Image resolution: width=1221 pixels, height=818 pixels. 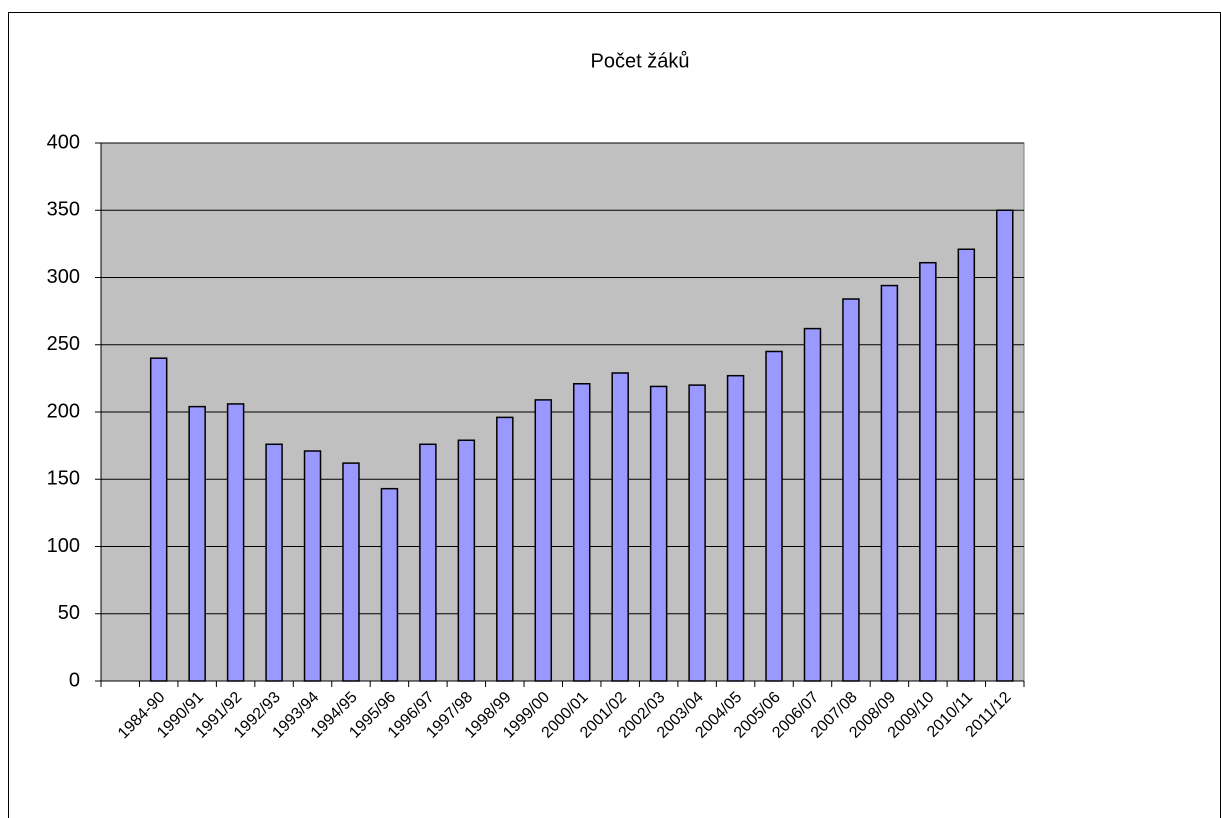 What do you see at coordinates (74, 680) in the screenshot?
I see `y-tick-label: 0` at bounding box center [74, 680].